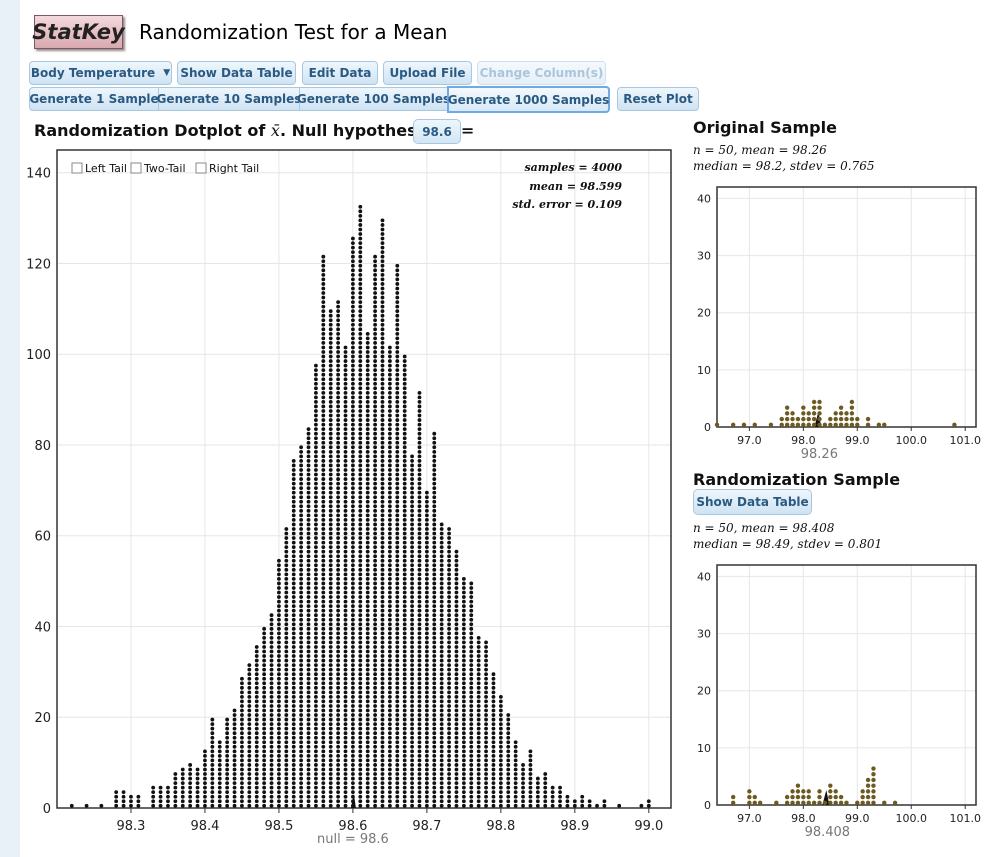 This screenshot has height=857, width=1008. What do you see at coordinates (340, 73) in the screenshot?
I see `edit-data-button: Edit Data` at bounding box center [340, 73].